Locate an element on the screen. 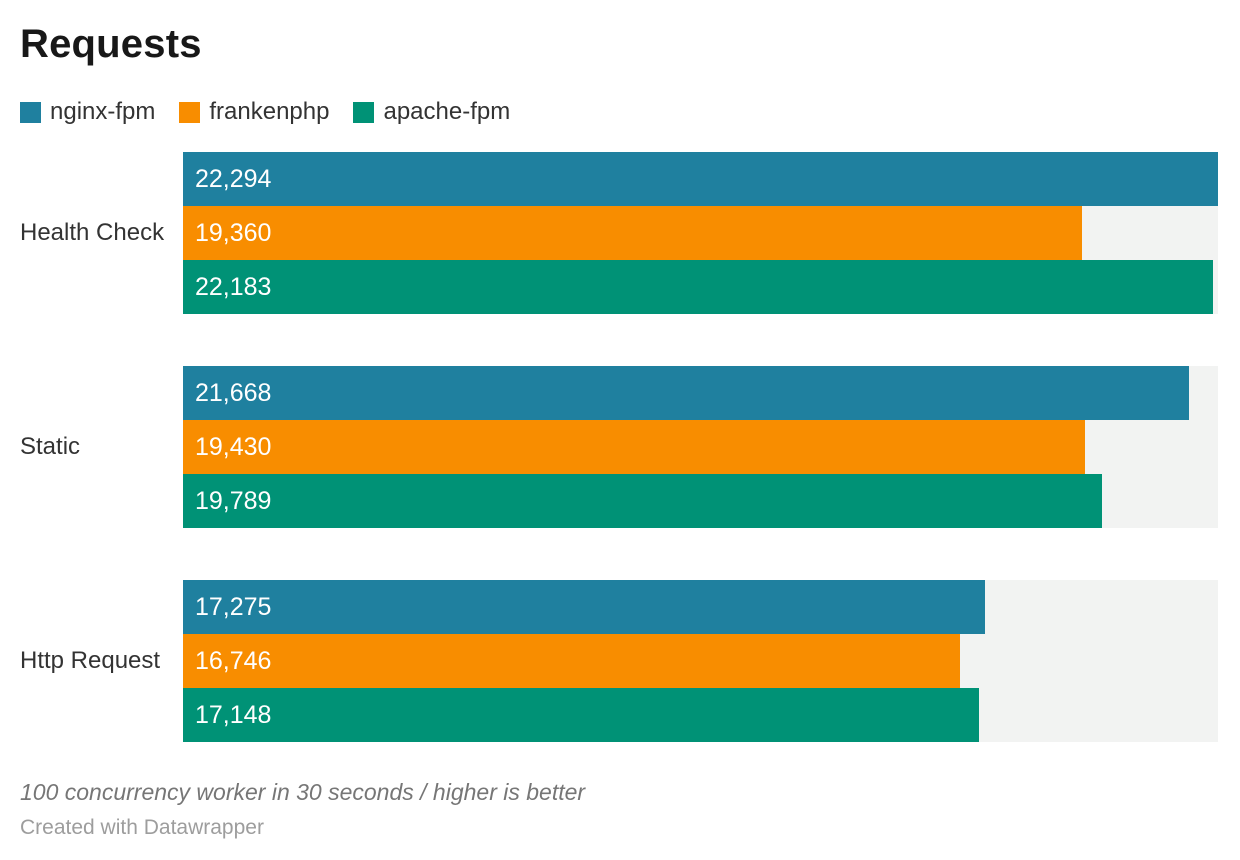  legend-item-apache-fpm: apache-fpm is located at coordinates (431, 112).